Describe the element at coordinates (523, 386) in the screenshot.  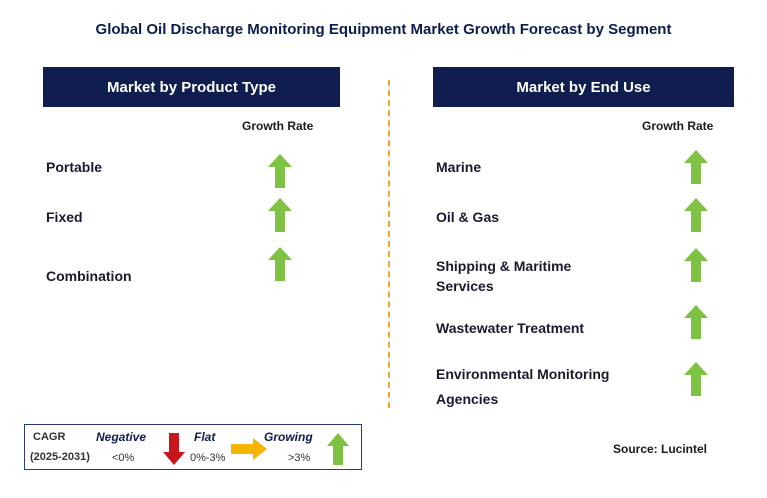
I see `end-use-item-environmental: Environmental Monitoring Agencies` at that location.